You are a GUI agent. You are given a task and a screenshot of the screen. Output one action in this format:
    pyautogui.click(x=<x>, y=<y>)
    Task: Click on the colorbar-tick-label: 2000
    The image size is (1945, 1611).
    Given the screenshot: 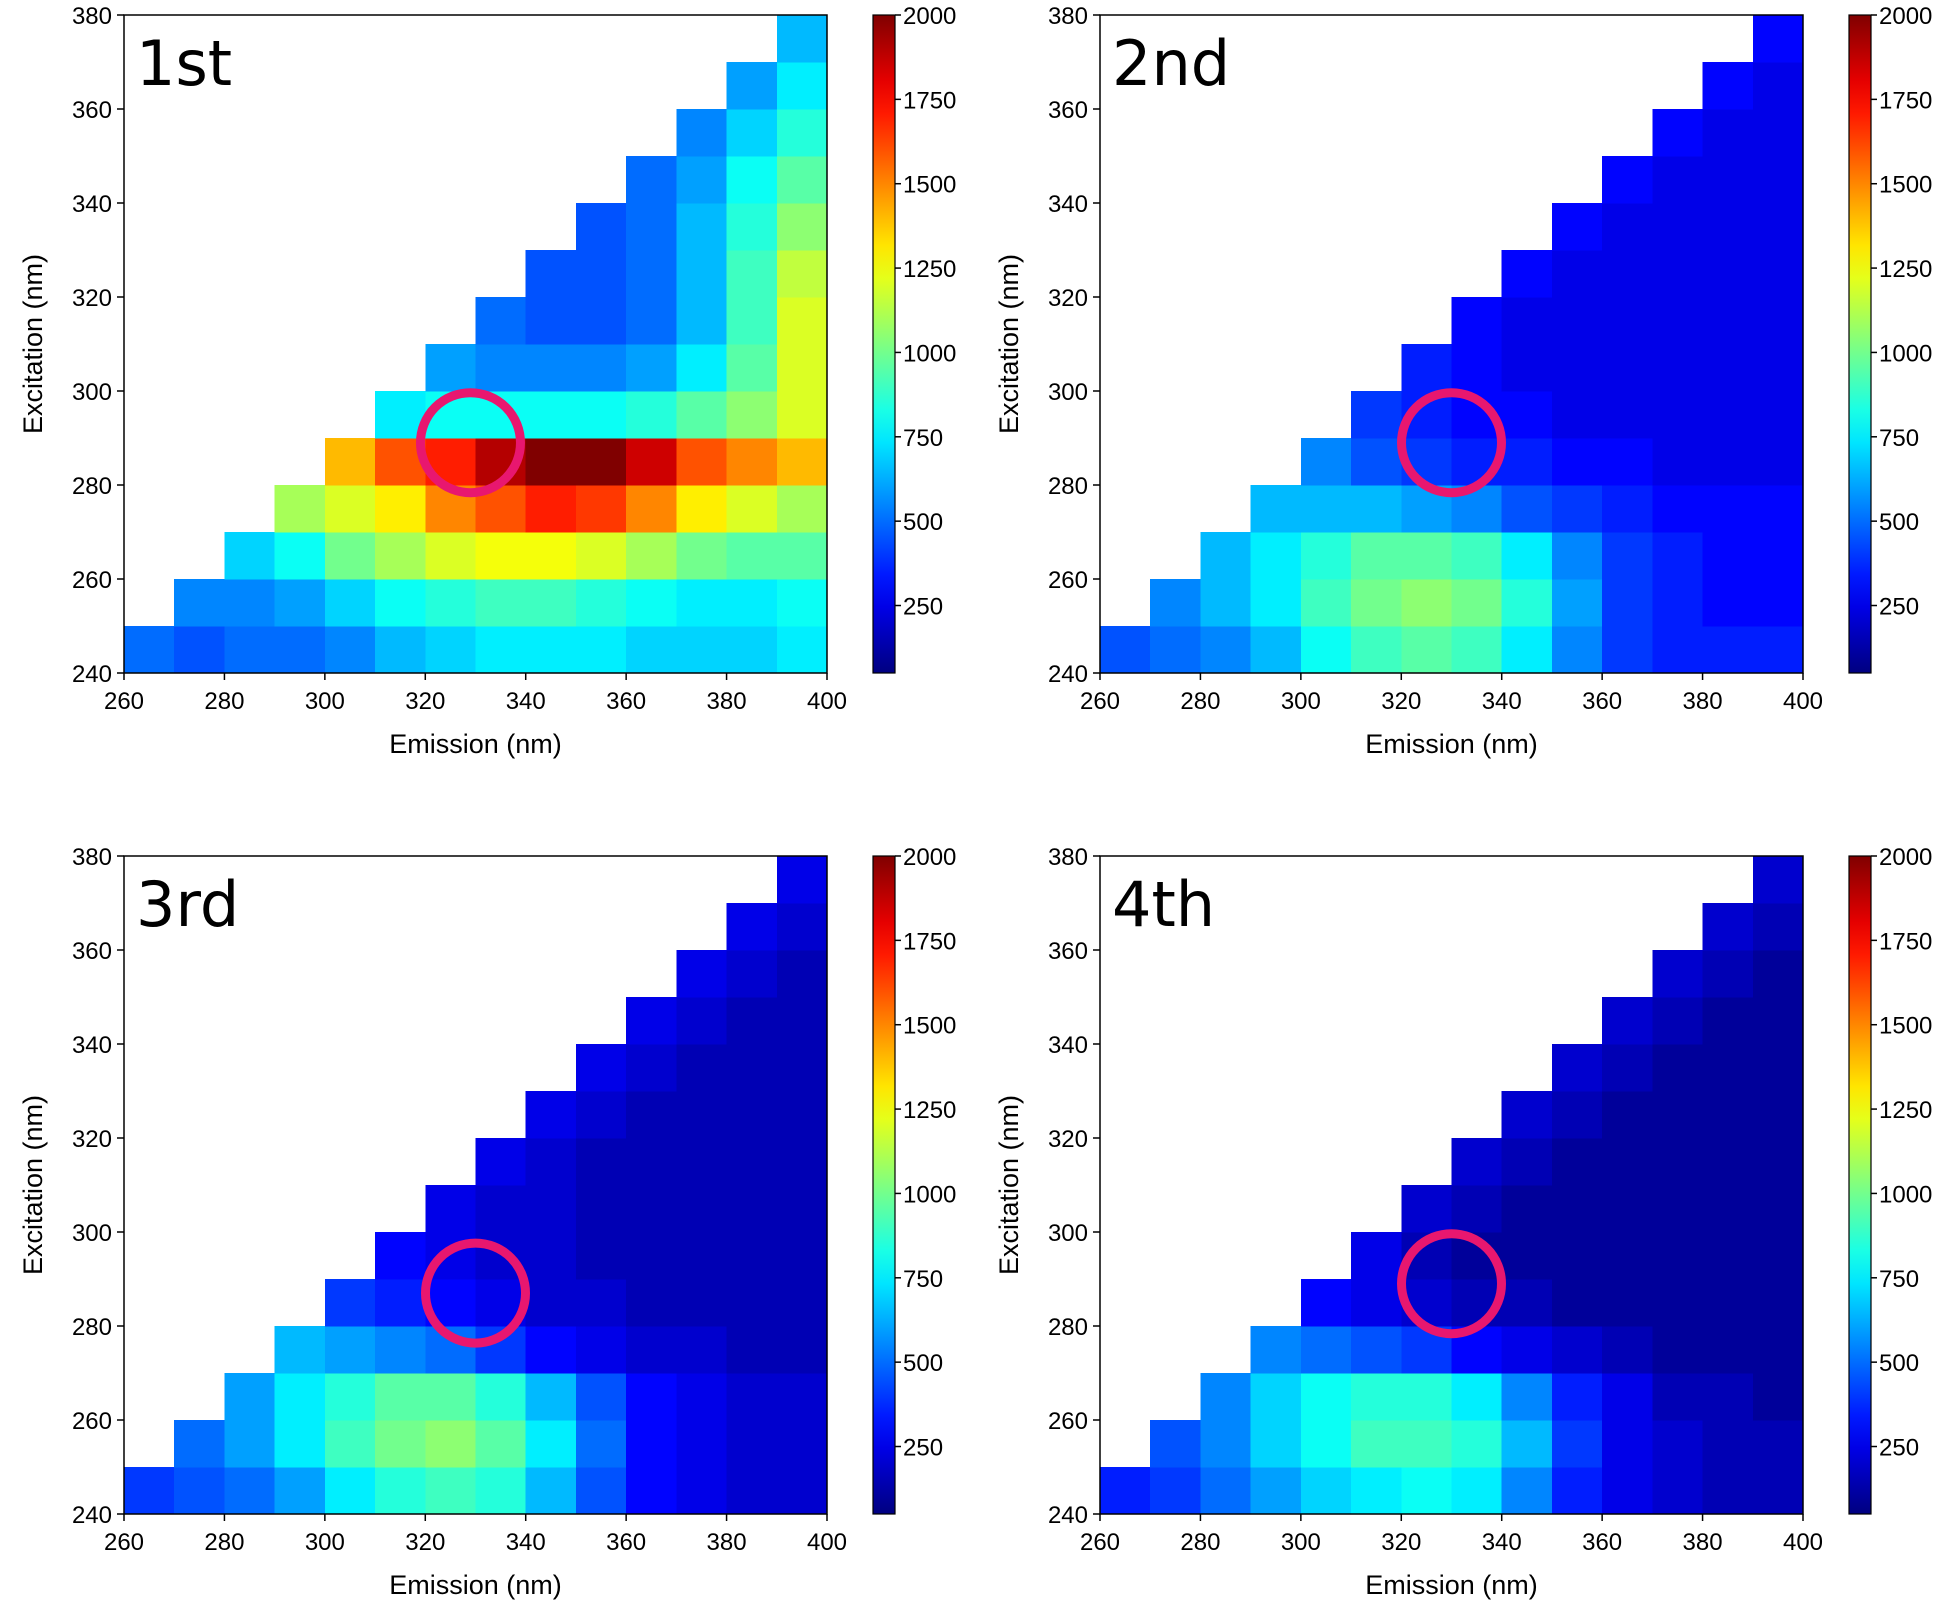 What is the action you would take?
    pyautogui.click(x=1905, y=857)
    